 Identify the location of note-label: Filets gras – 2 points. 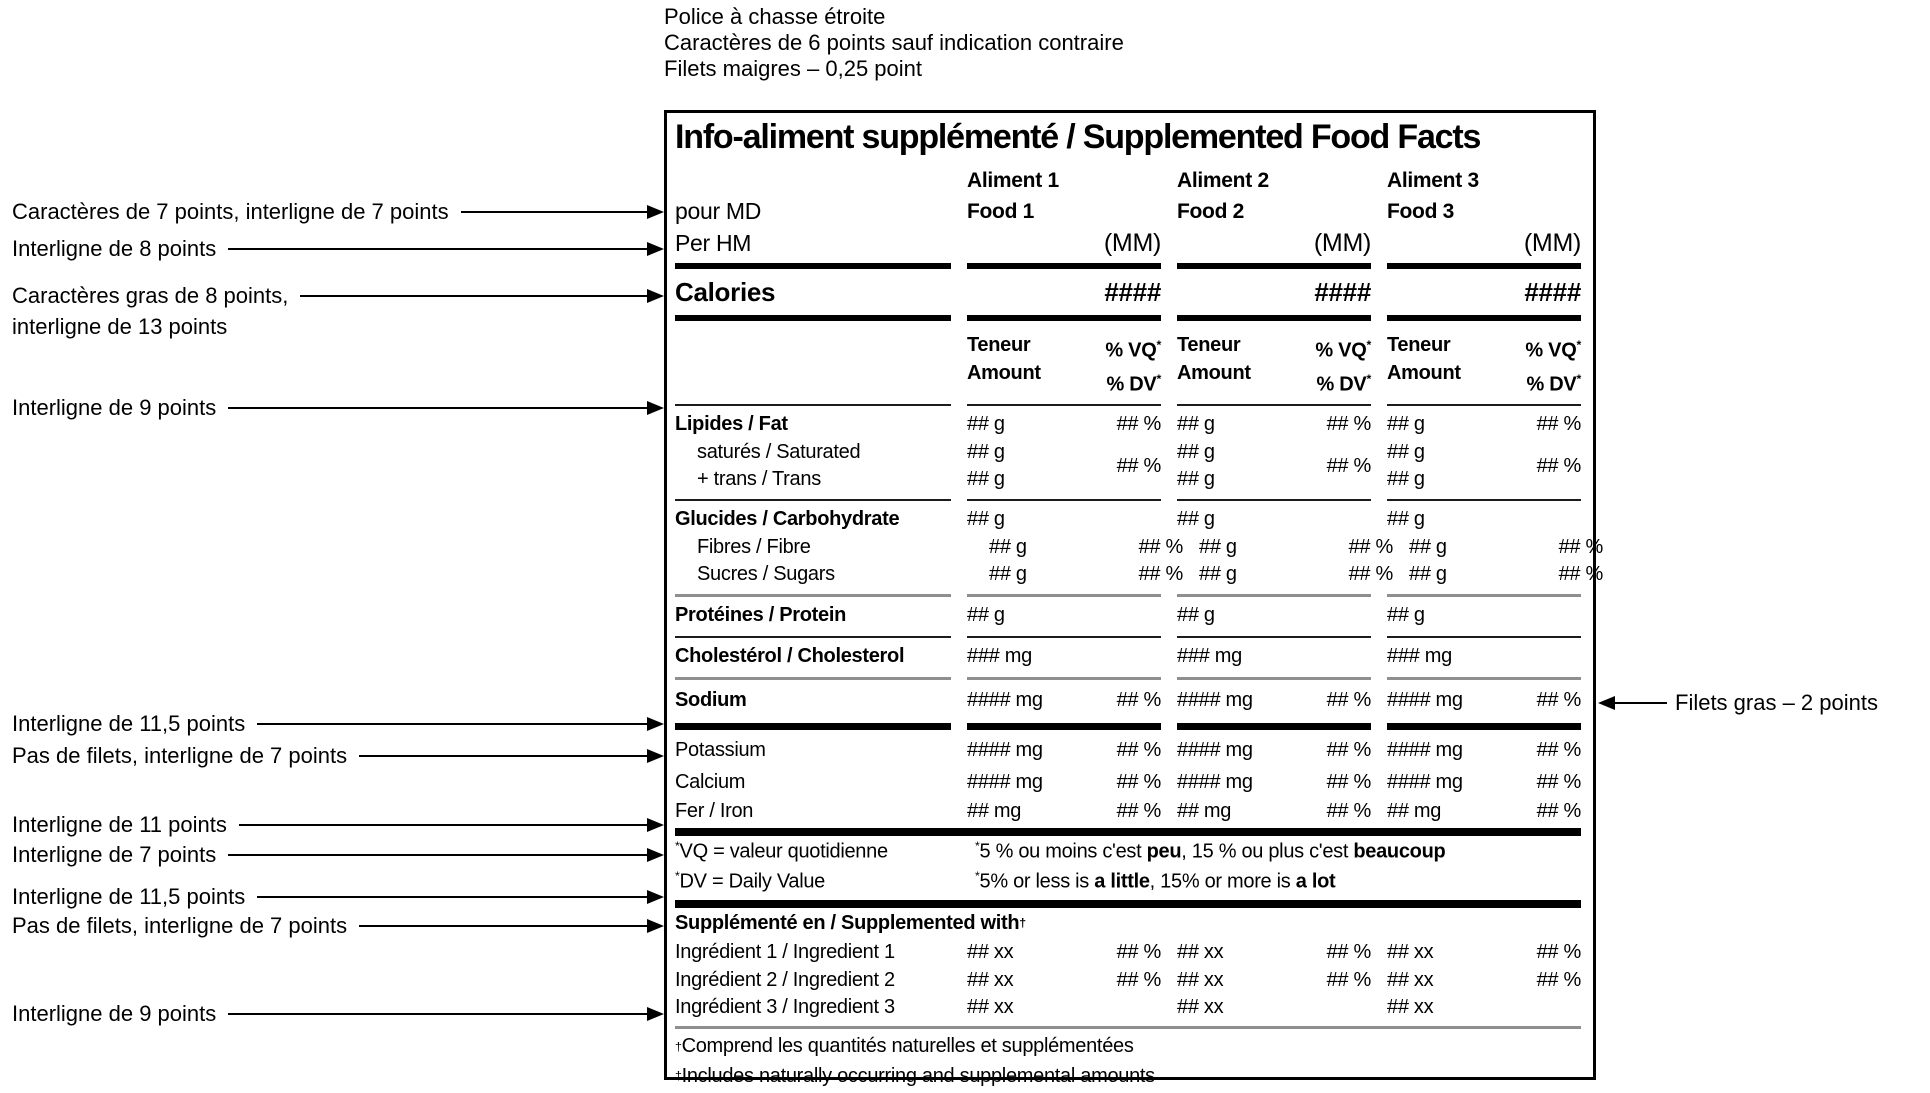
(1776, 702).